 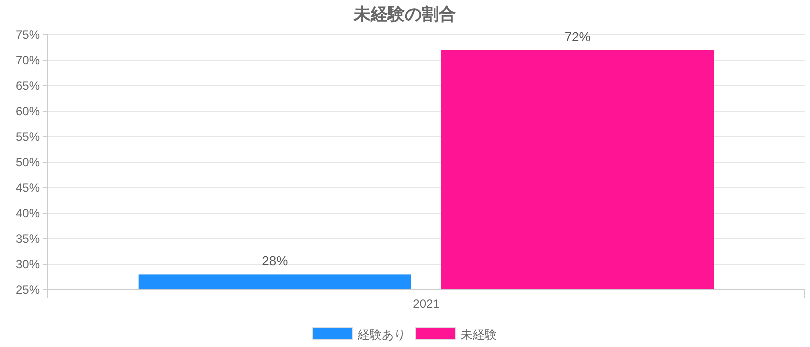 I want to click on y-tick-label: 40%, so click(x=28, y=213).